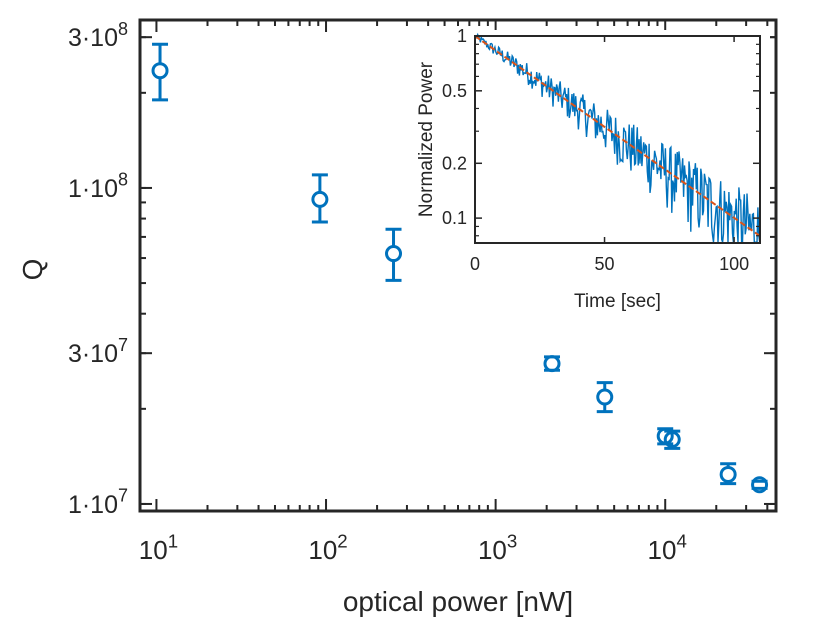 Image resolution: width=829 pixels, height=623 pixels. I want to click on inset-x-tick-label: 0, so click(475, 264).